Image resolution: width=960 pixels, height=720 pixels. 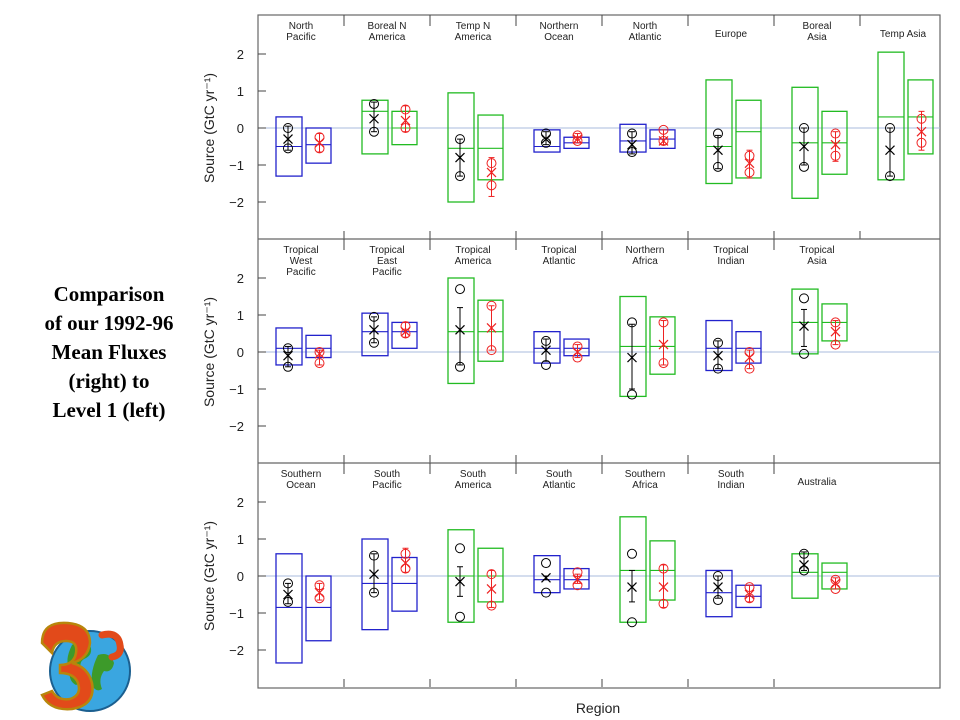 What do you see at coordinates (731, 34) in the screenshot?
I see `region-label: Europe` at bounding box center [731, 34].